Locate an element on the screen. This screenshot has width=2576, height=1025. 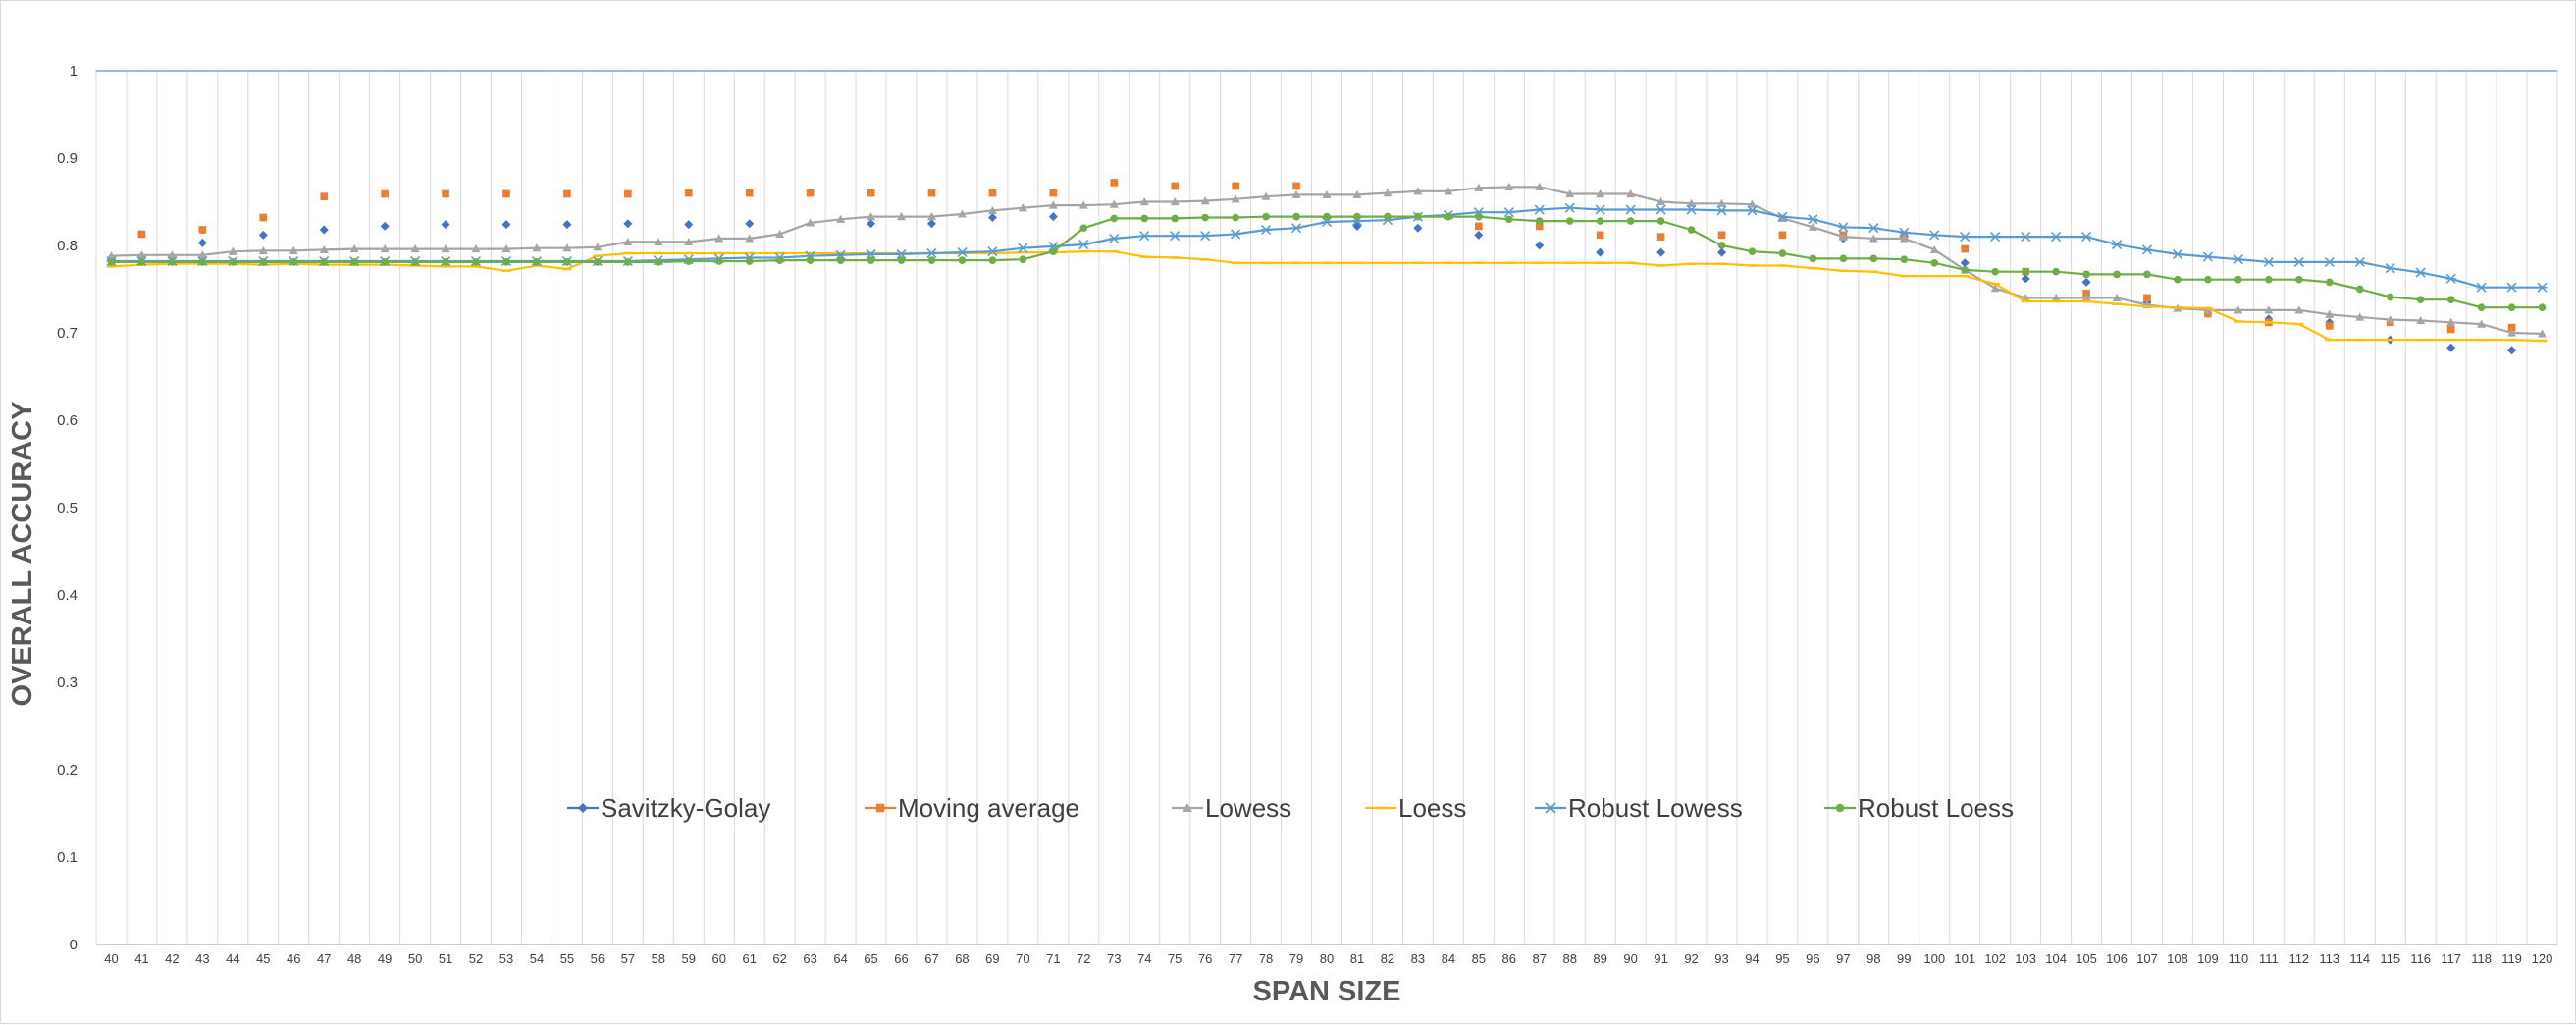
y-tick-label: 0.1 is located at coordinates (67, 857).